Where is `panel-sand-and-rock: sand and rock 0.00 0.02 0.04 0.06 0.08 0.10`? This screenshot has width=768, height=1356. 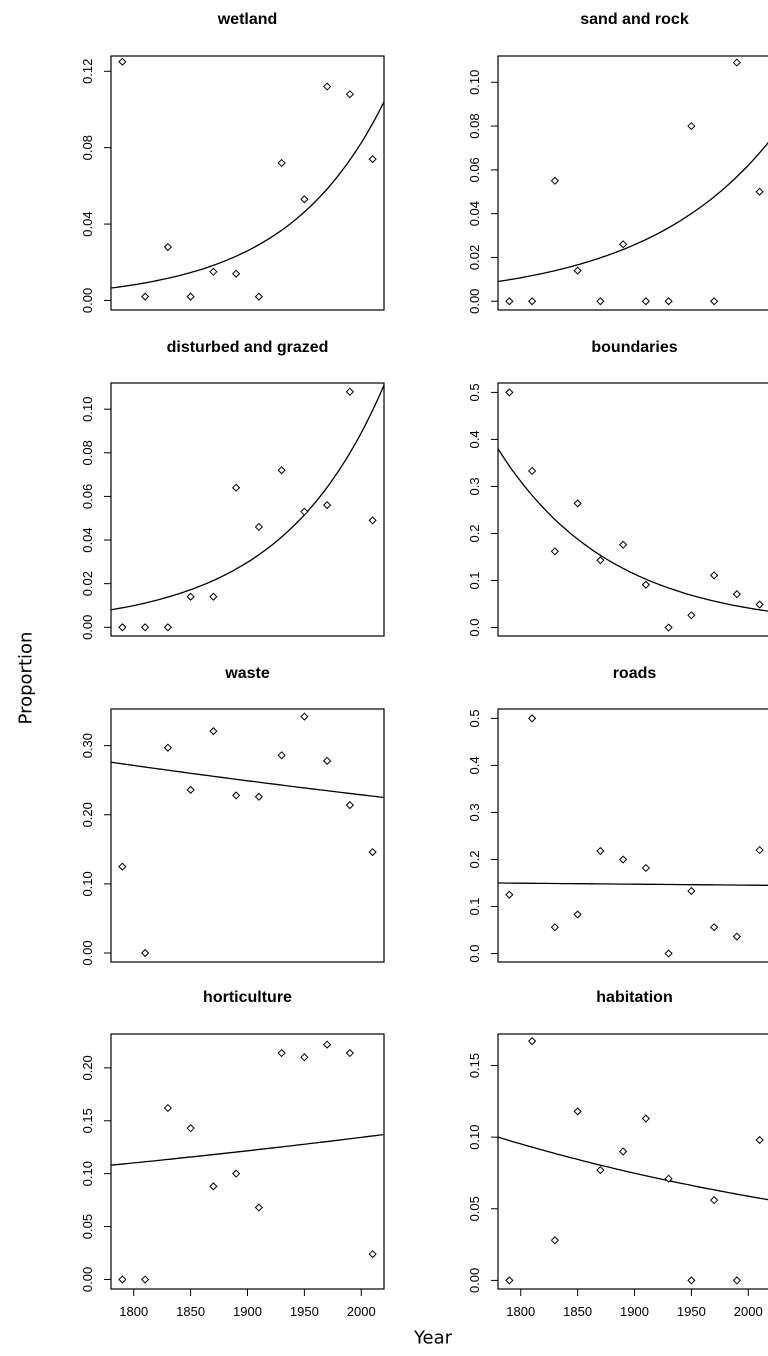
panel-sand-and-rock: sand and rock 0.00 0.02 0.04 0.06 0.08 0.10 is located at coordinates (617, 162).